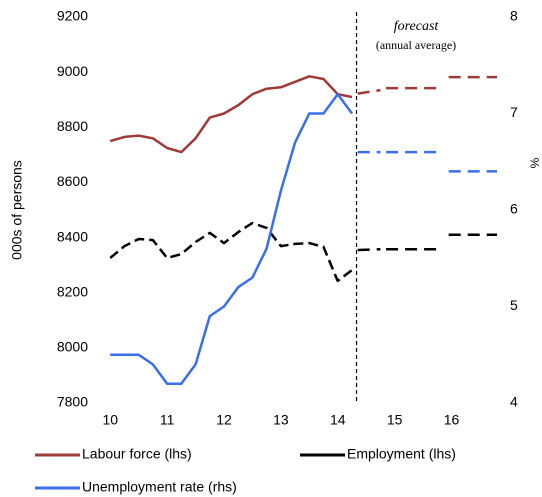 The width and height of the screenshot is (542, 497). Describe the element at coordinates (72, 291) in the screenshot. I see `y-tick-label: 8200` at that location.